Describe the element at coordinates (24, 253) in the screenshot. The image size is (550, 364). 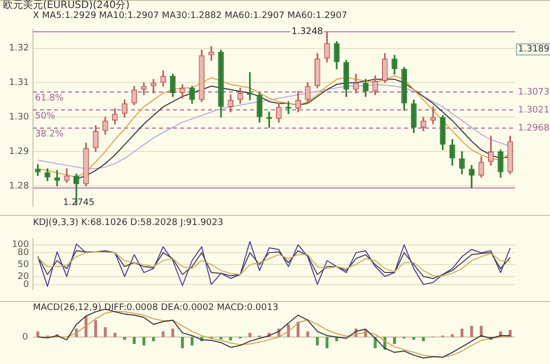
I see `y-tick-label: 80` at that location.